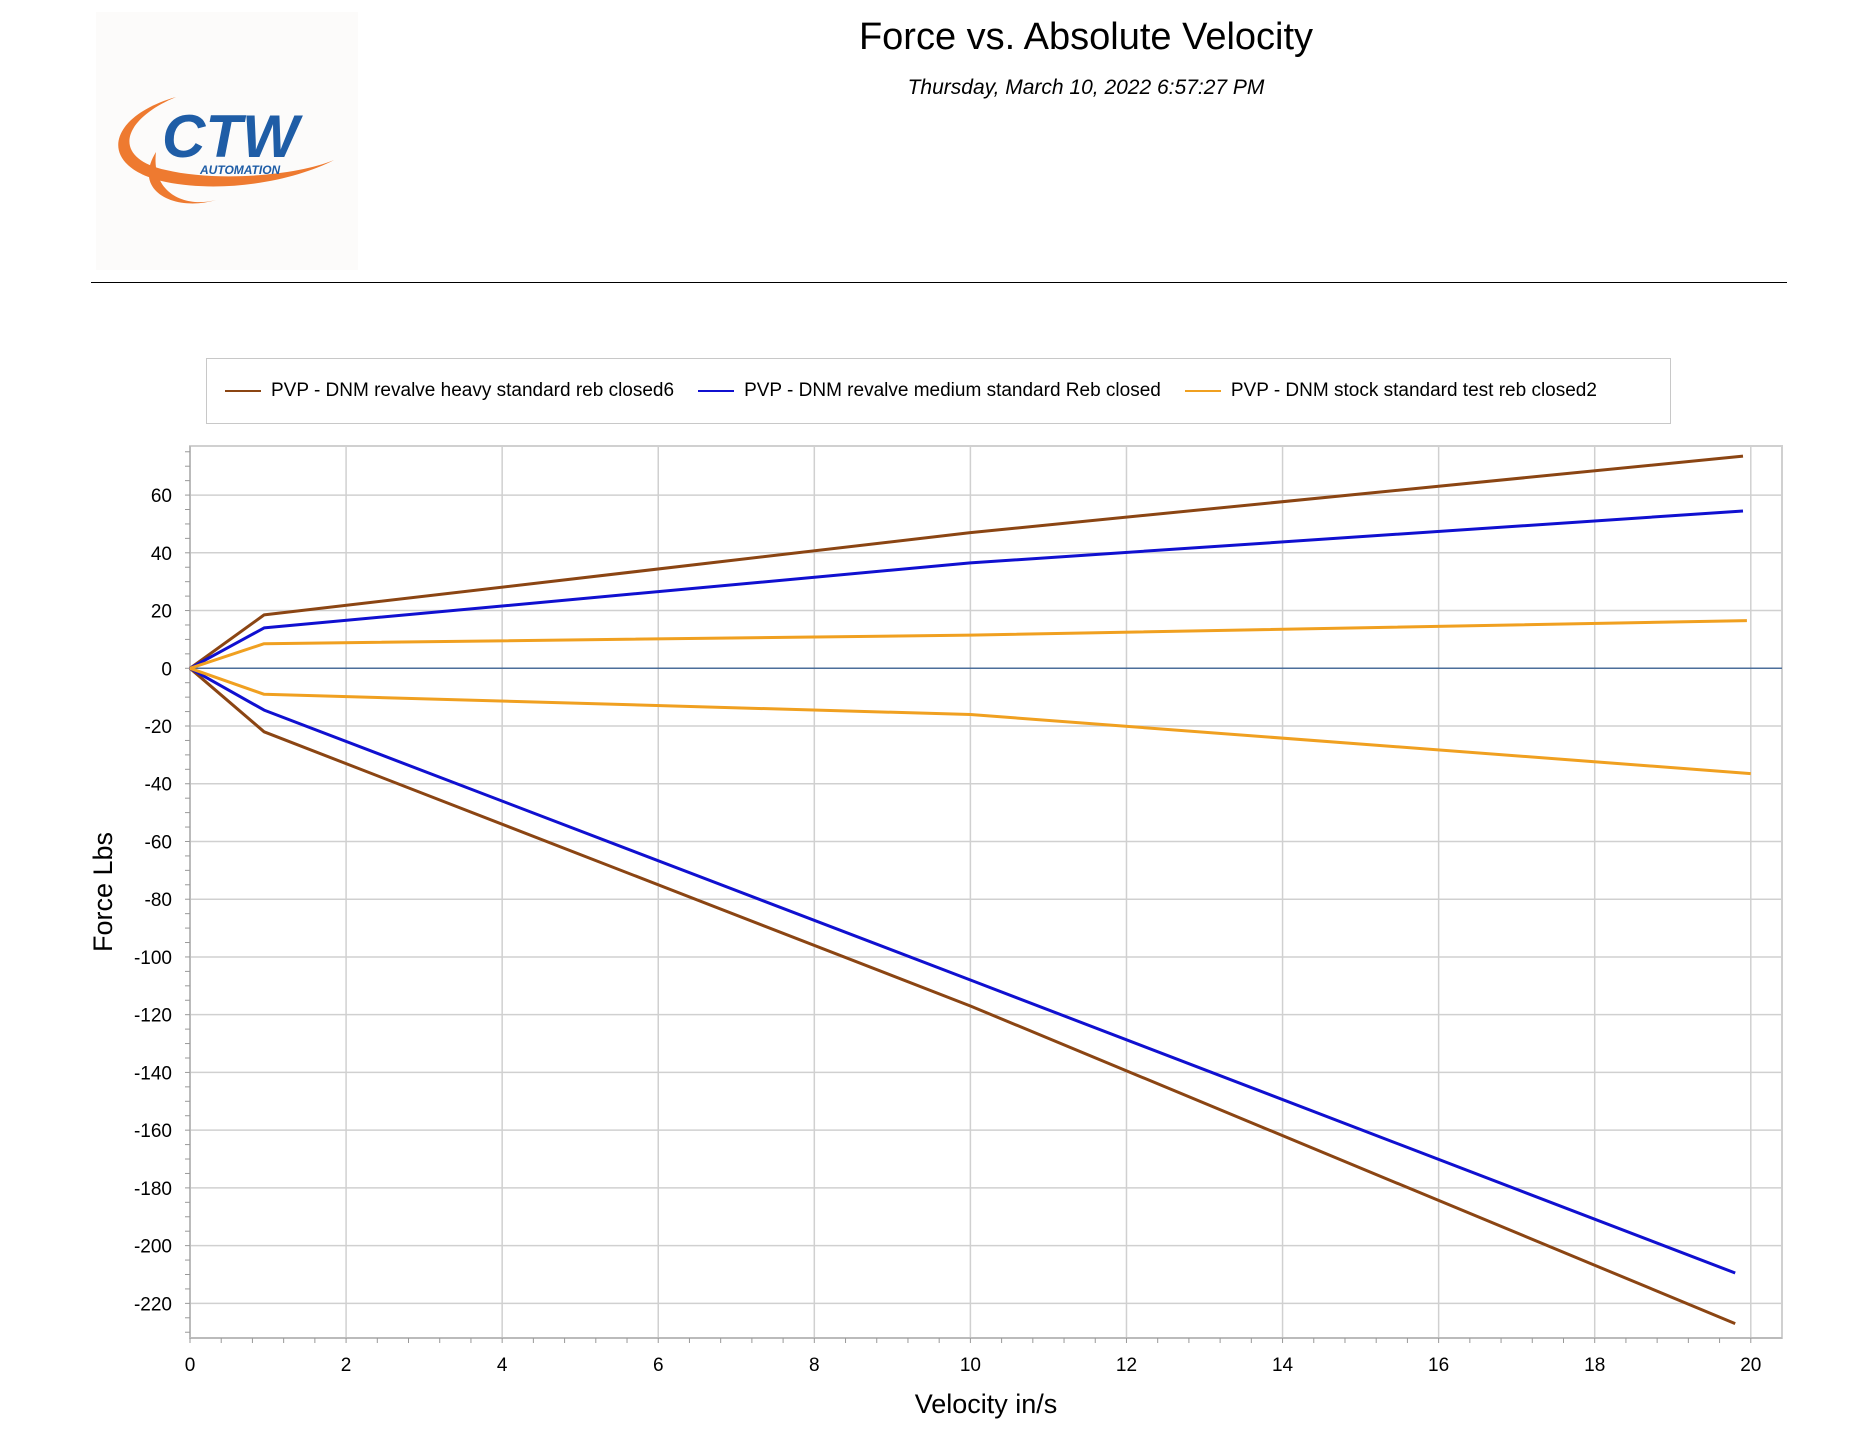 The image size is (1856, 1434). I want to click on x-tick-label: 6, so click(658, 1365).